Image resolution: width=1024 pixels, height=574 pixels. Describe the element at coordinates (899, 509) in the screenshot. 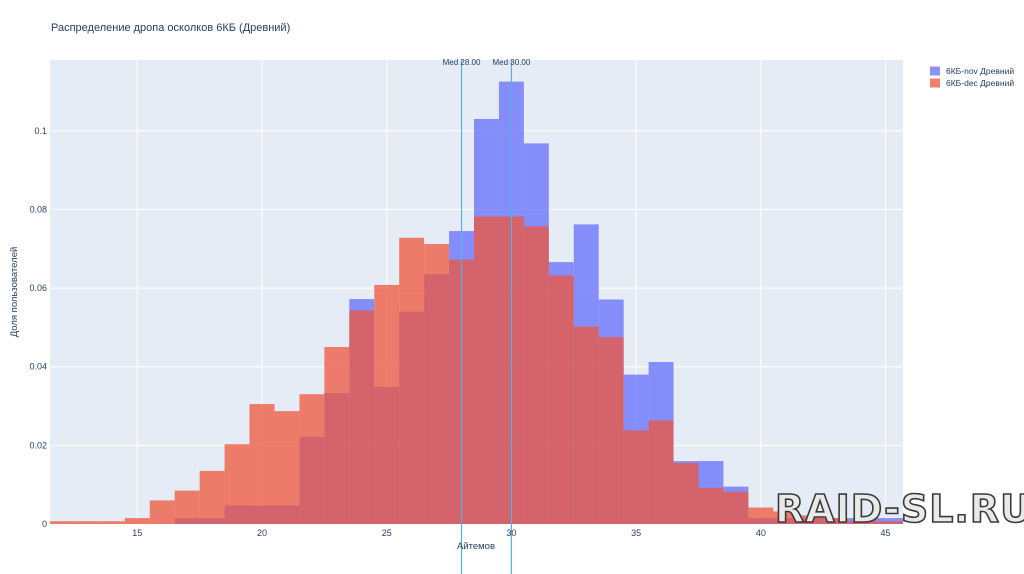

I see `watermark-logo: RAID-SL.RU` at that location.